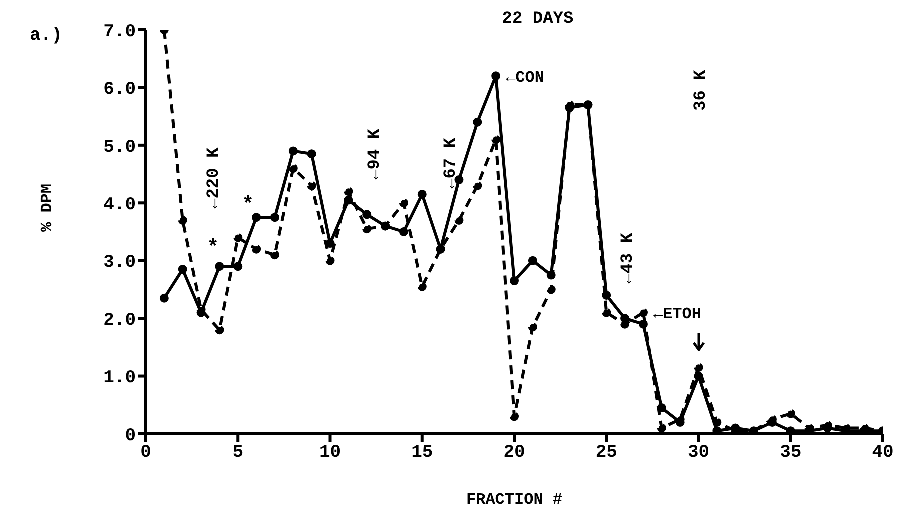 This screenshot has height=530, width=907. Describe the element at coordinates (525, 77) in the screenshot. I see `annotation: ←CON` at that location.